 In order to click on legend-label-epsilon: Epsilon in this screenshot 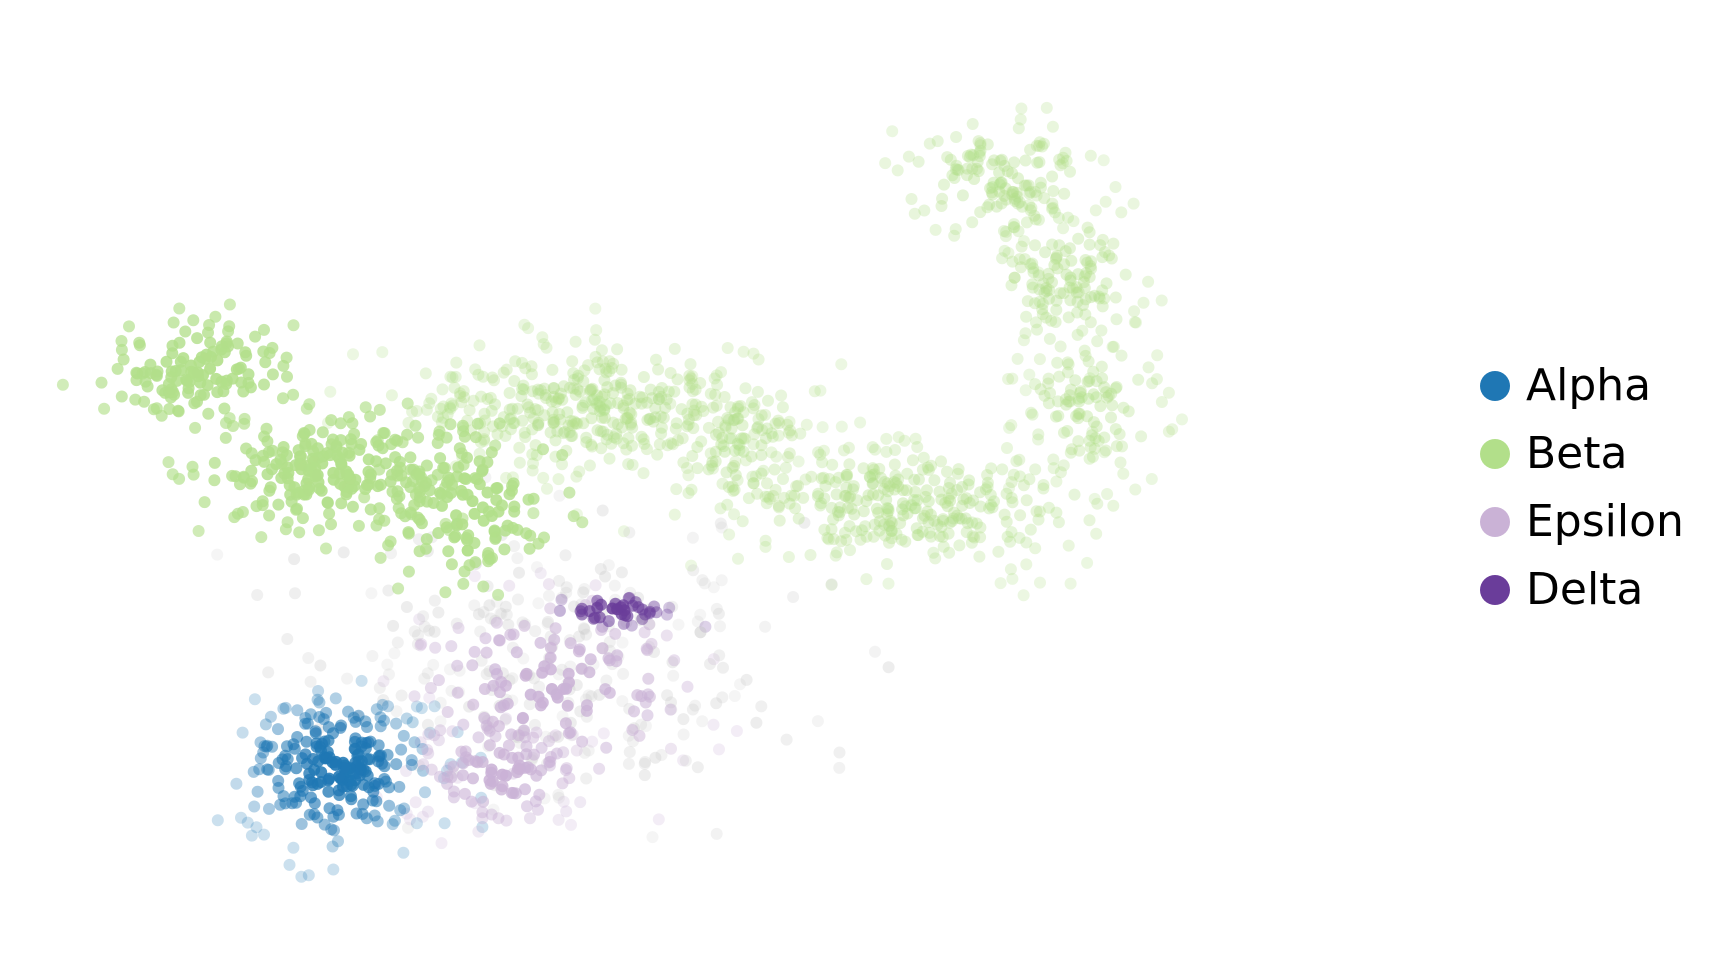, I will do `click(1605, 521)`.